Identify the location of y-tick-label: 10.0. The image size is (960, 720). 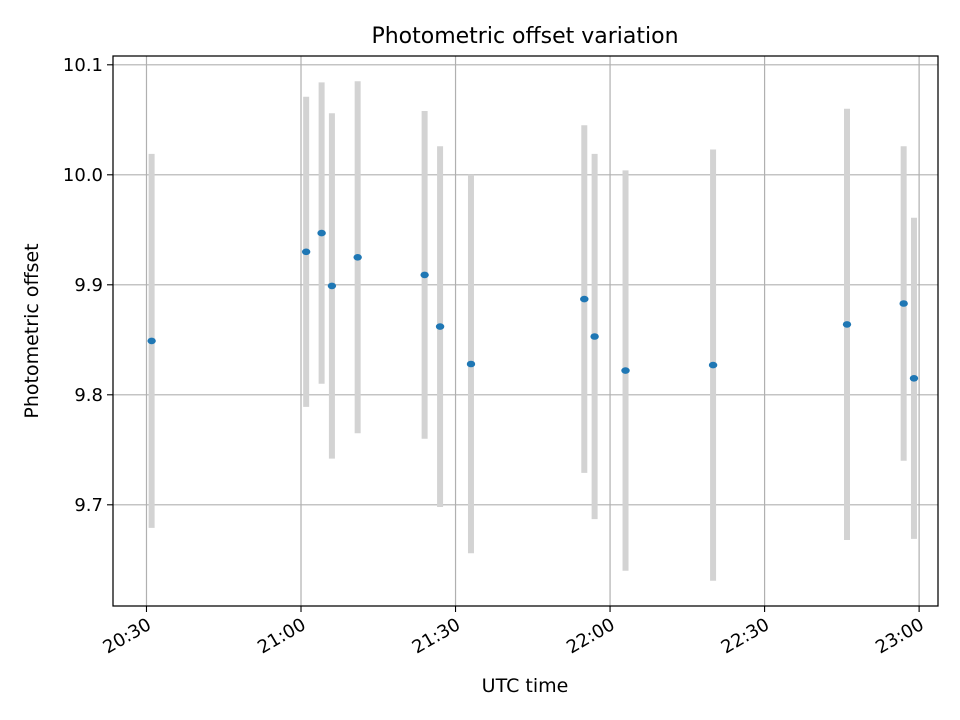
(83, 175).